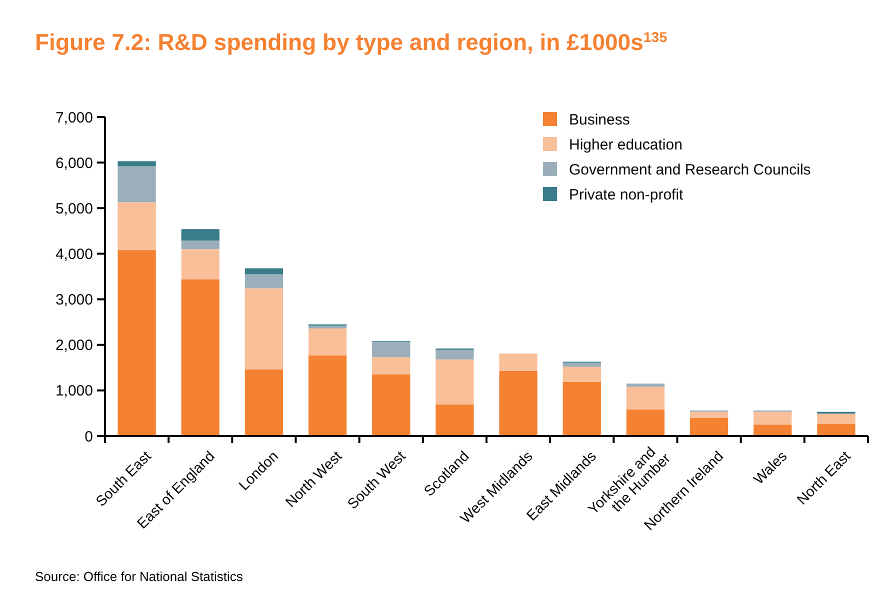  I want to click on y-tick-label: 0, so click(88, 437).